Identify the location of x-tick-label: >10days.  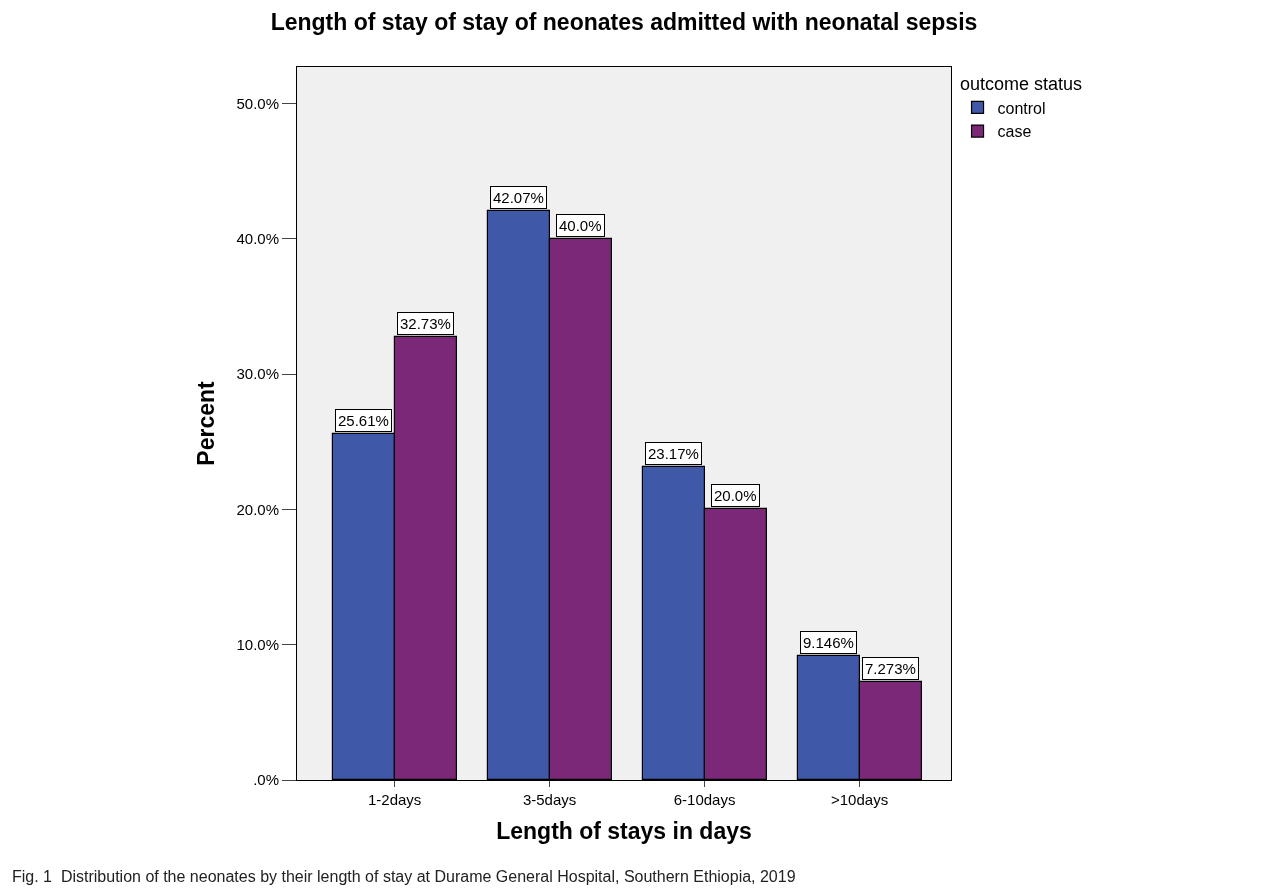
(859, 799).